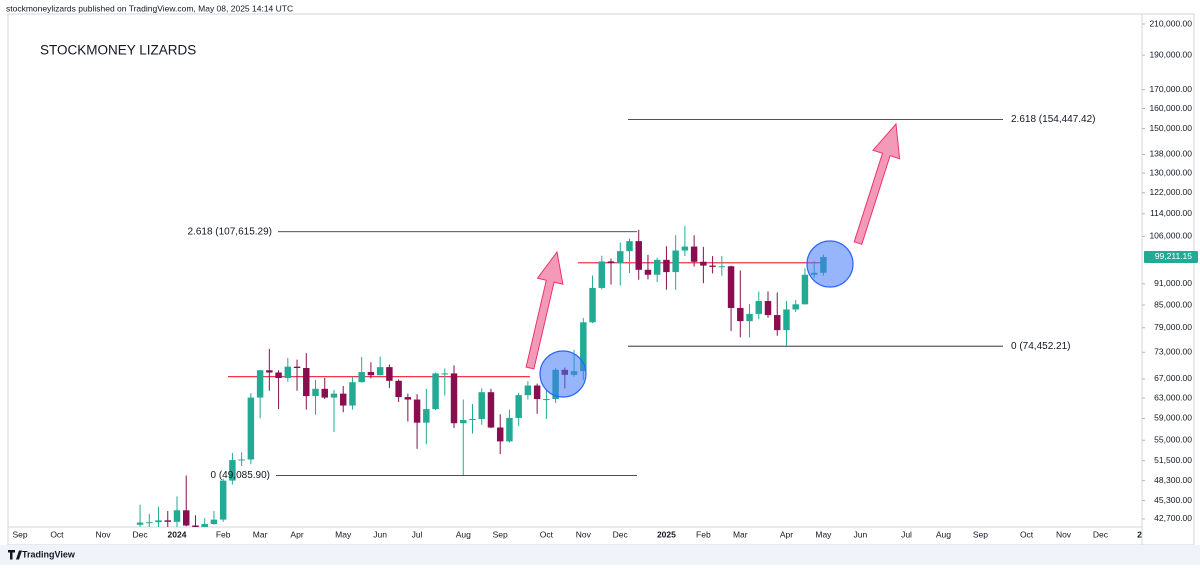 This screenshot has height=570, width=1200. Describe the element at coordinates (1171, 213) in the screenshot. I see `y-tick-label: 114,000.00` at that location.